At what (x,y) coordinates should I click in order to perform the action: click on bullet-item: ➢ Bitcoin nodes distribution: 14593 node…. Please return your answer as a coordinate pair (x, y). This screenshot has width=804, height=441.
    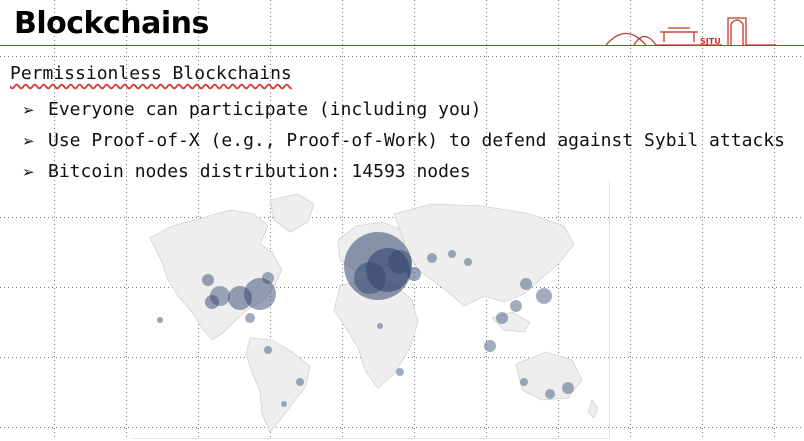
    Looking at the image, I should click on (403, 171).